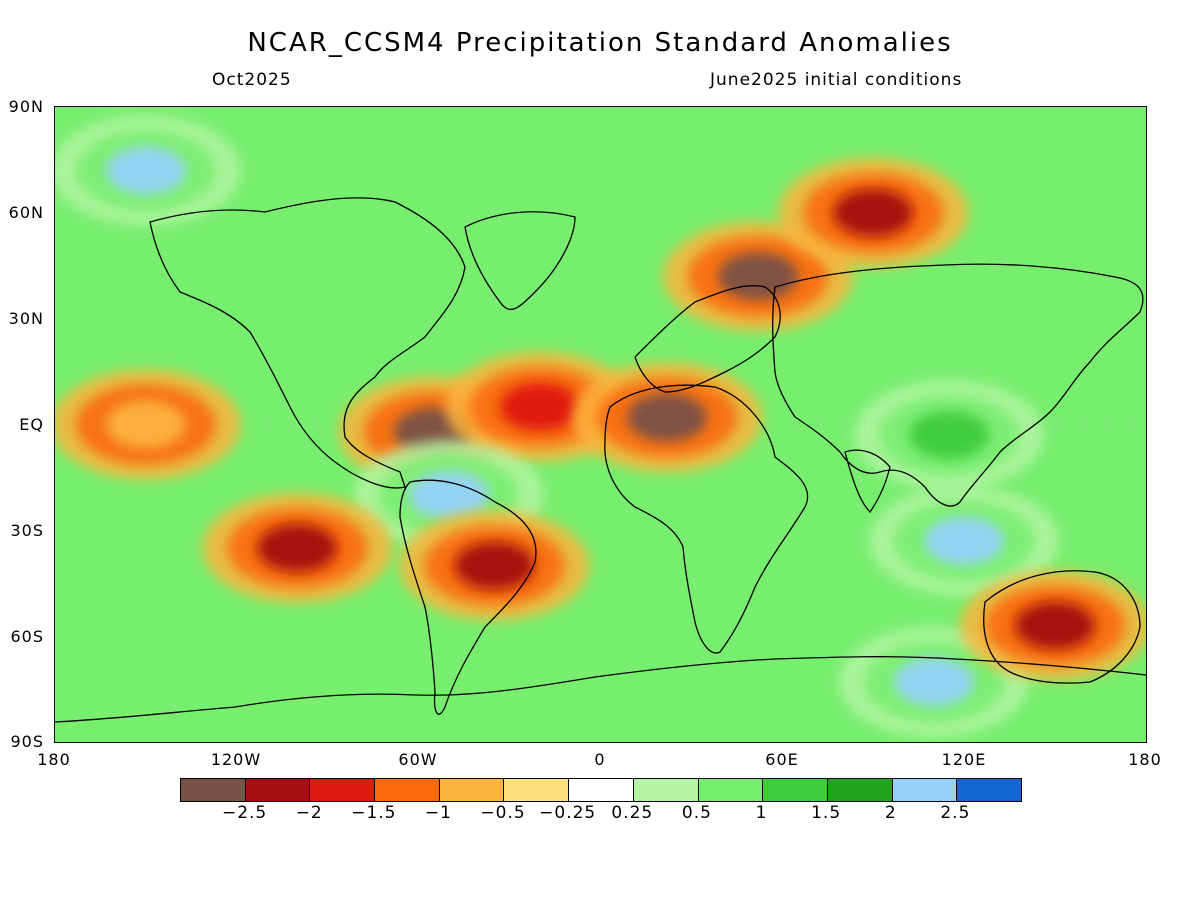  What do you see at coordinates (696, 813) in the screenshot?
I see `colorbar-tick-label: 0.5` at bounding box center [696, 813].